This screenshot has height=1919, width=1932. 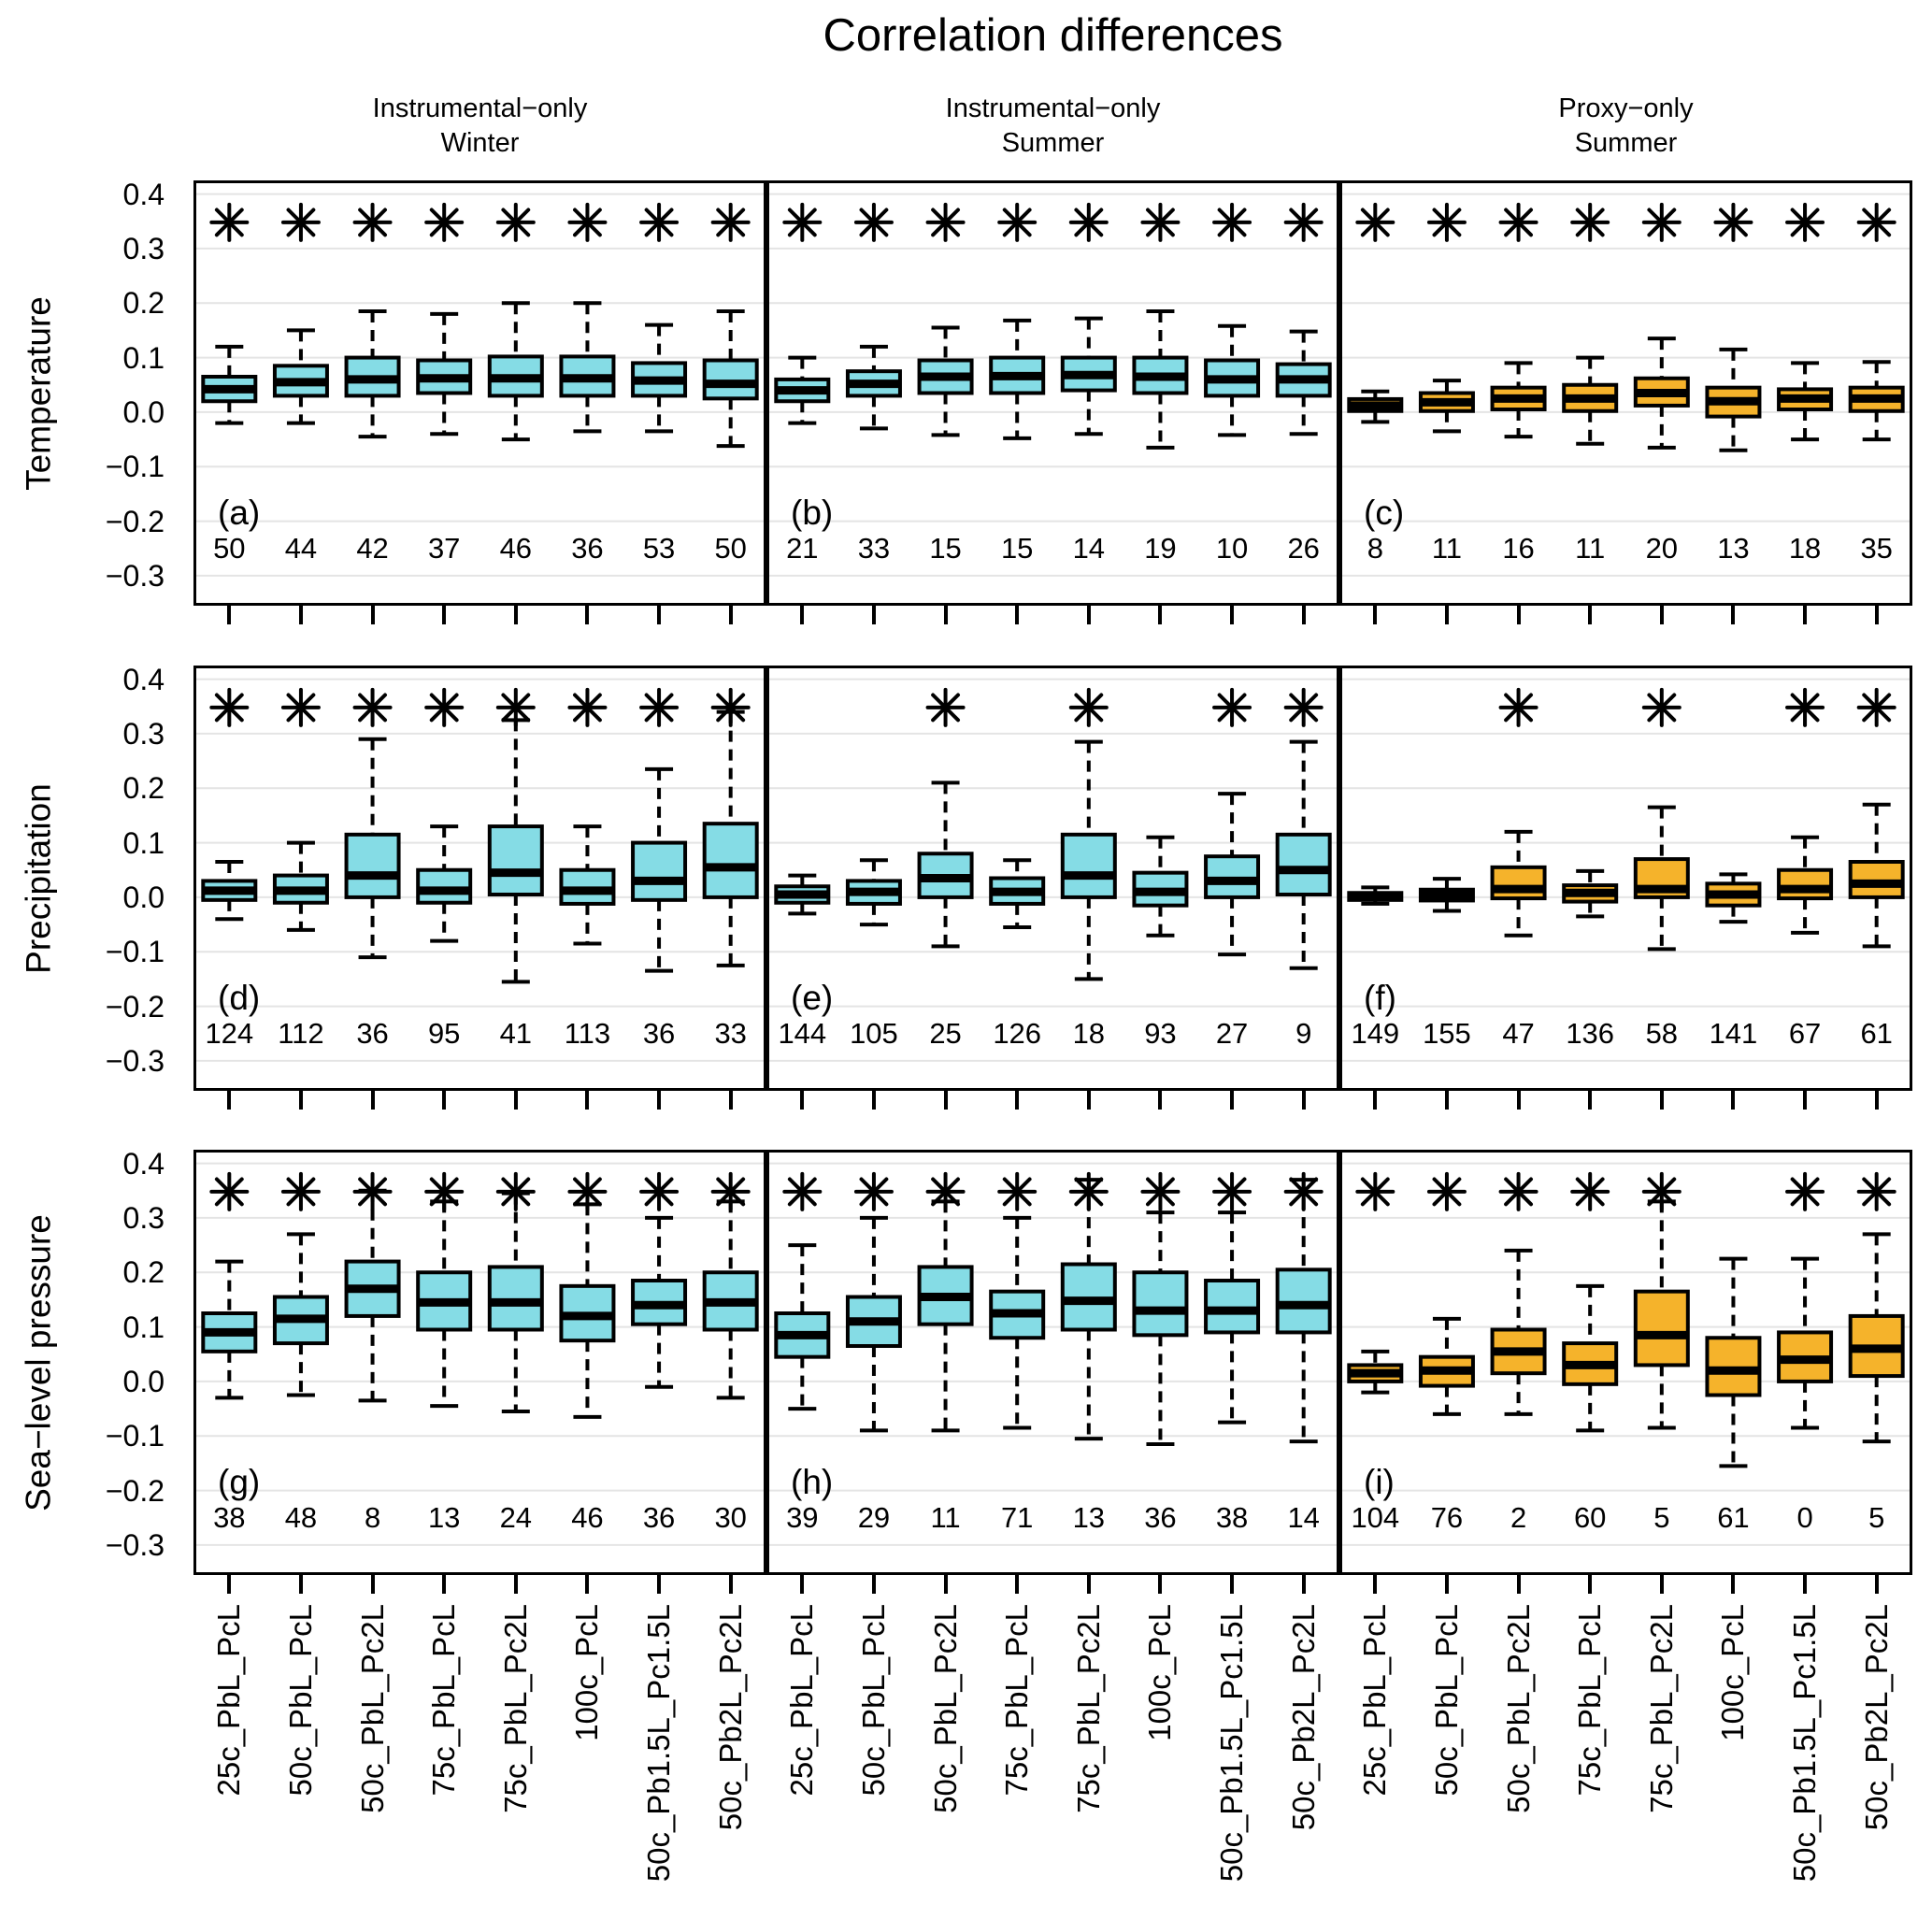 I want to click on y-tick-label: 0.0, so click(x=143, y=1381).